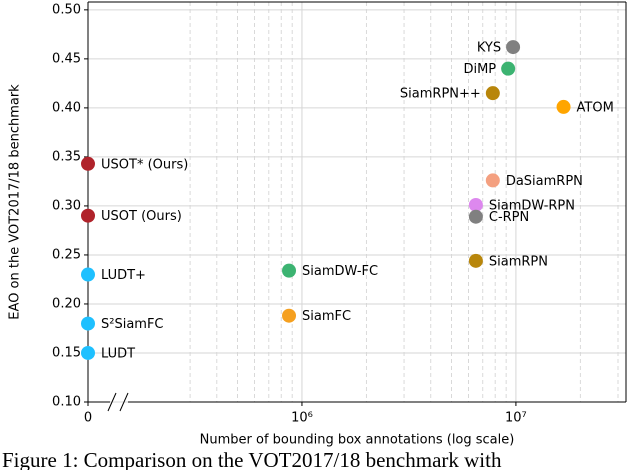  Describe the element at coordinates (340, 271) in the screenshot. I see `point-label: SiamDW-FC` at that location.